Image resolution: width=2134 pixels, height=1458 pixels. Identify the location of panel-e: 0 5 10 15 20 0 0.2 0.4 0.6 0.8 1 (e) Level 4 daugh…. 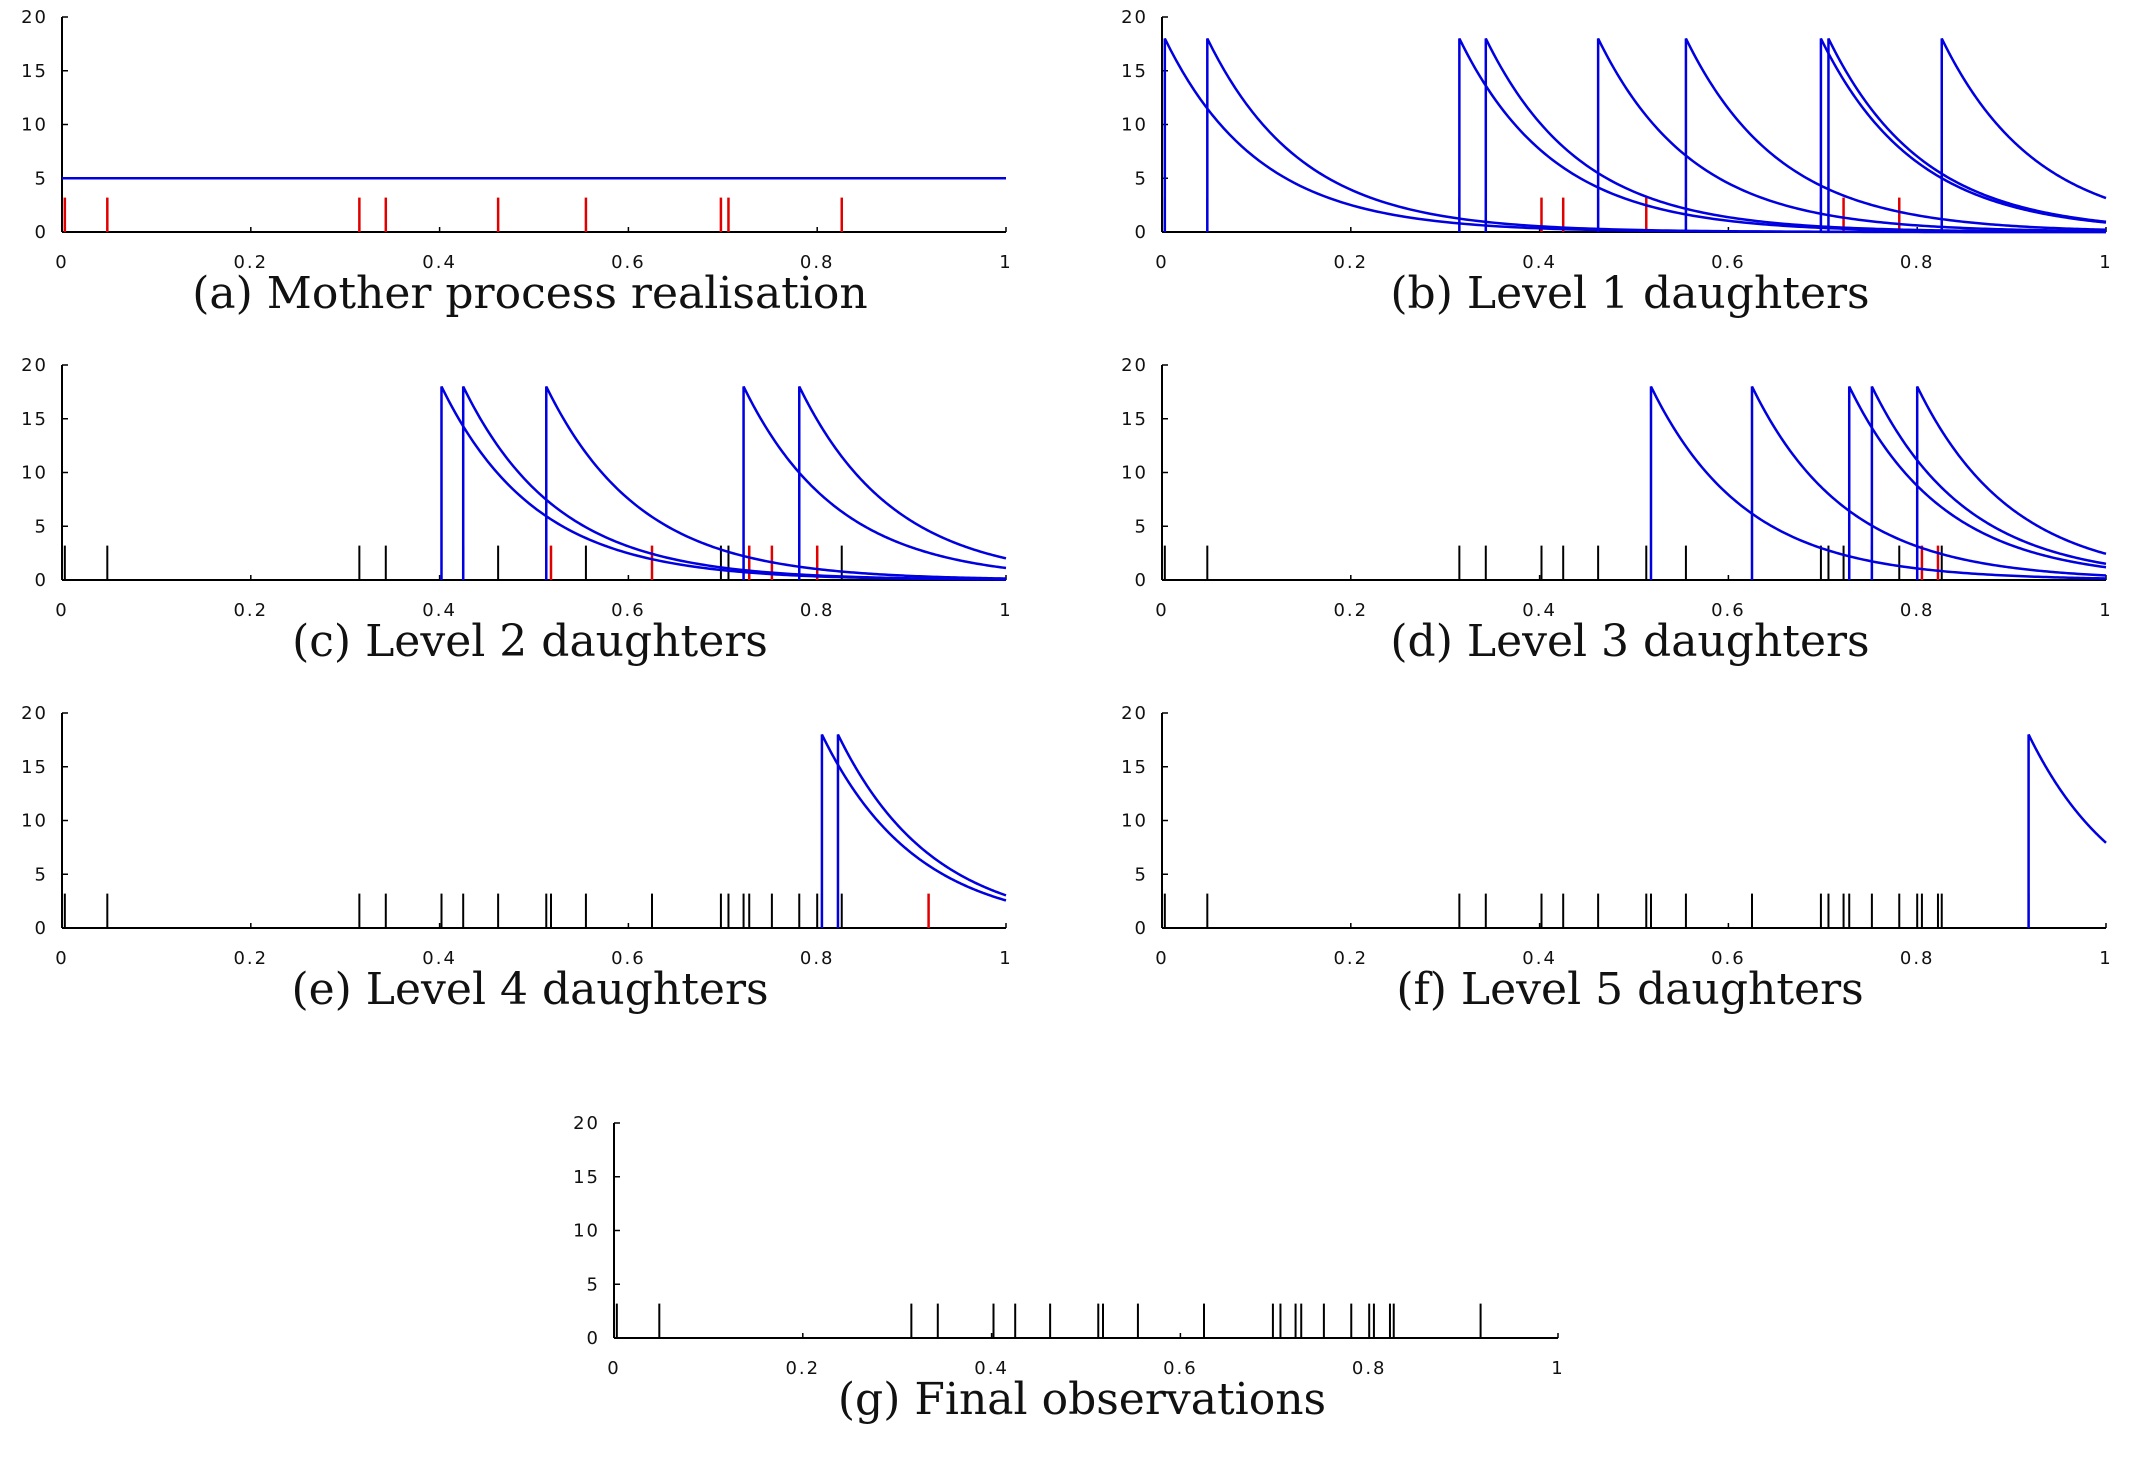
(530, 868).